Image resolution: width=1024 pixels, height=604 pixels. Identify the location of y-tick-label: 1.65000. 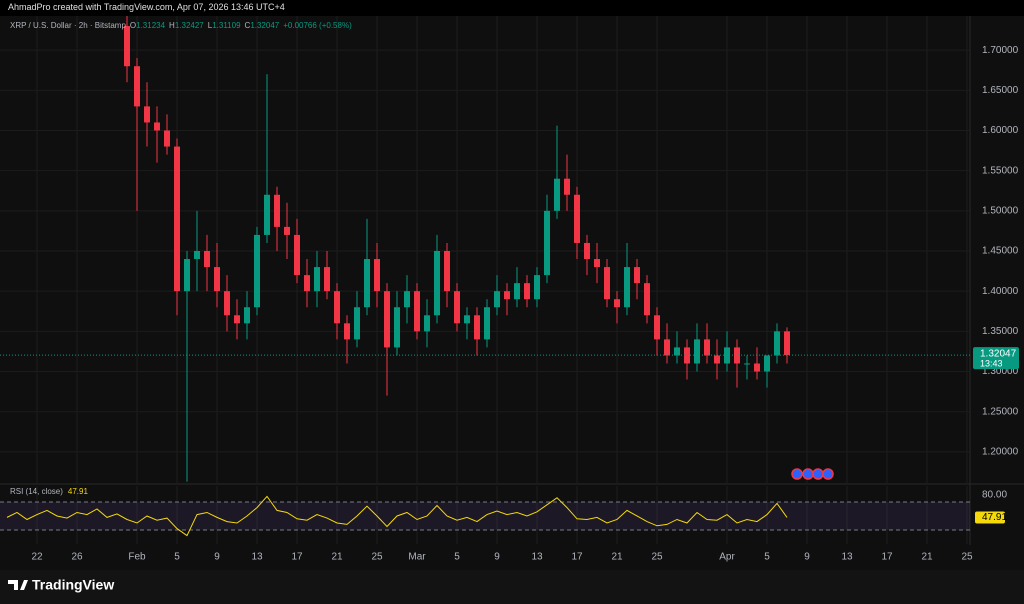
(1000, 90).